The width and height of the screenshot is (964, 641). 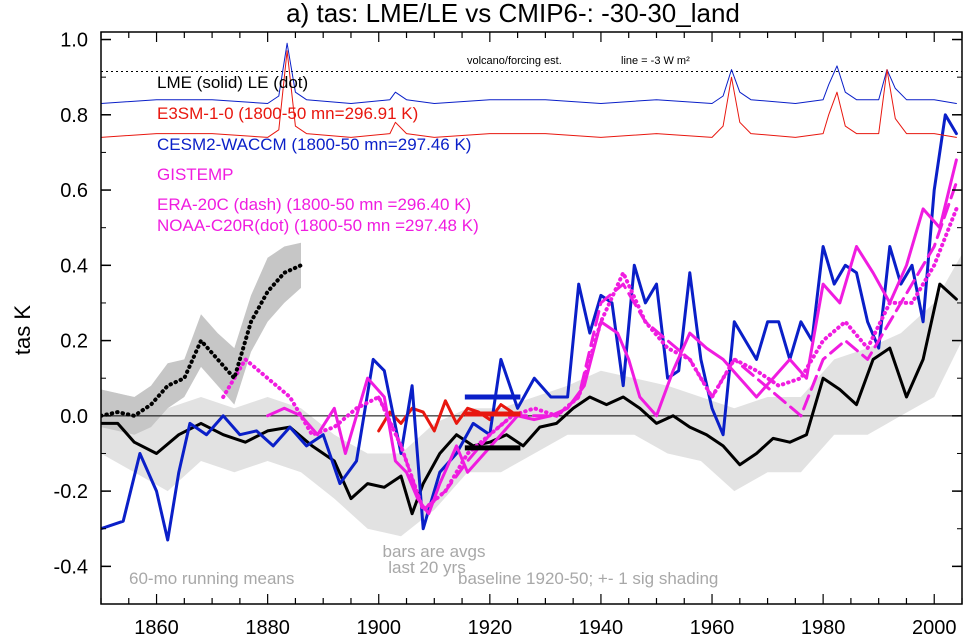 I want to click on series-forcing-red, so click(x=529, y=94).